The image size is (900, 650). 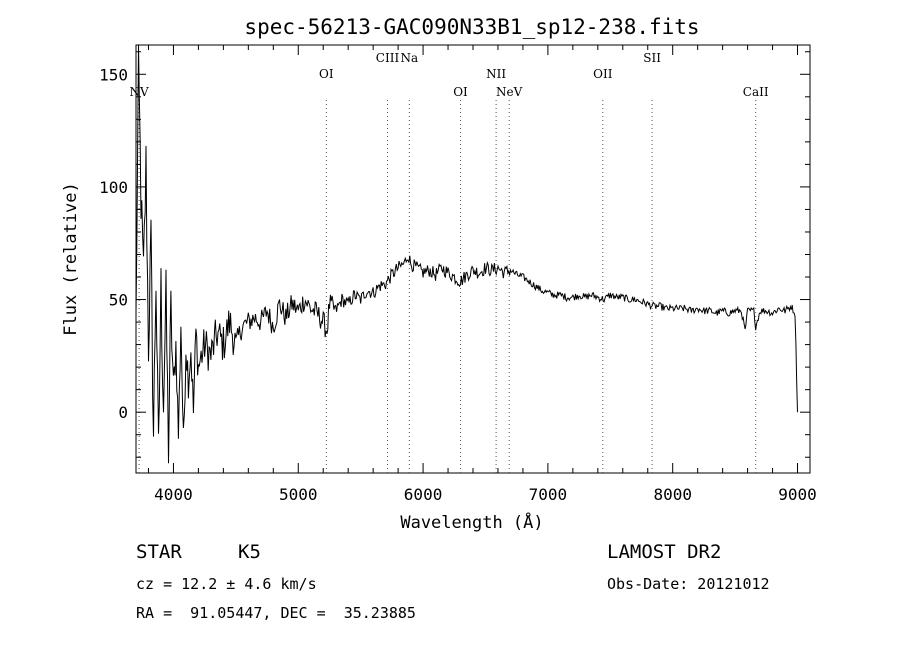 I want to click on x-tick-label: 9000, so click(x=797, y=494).